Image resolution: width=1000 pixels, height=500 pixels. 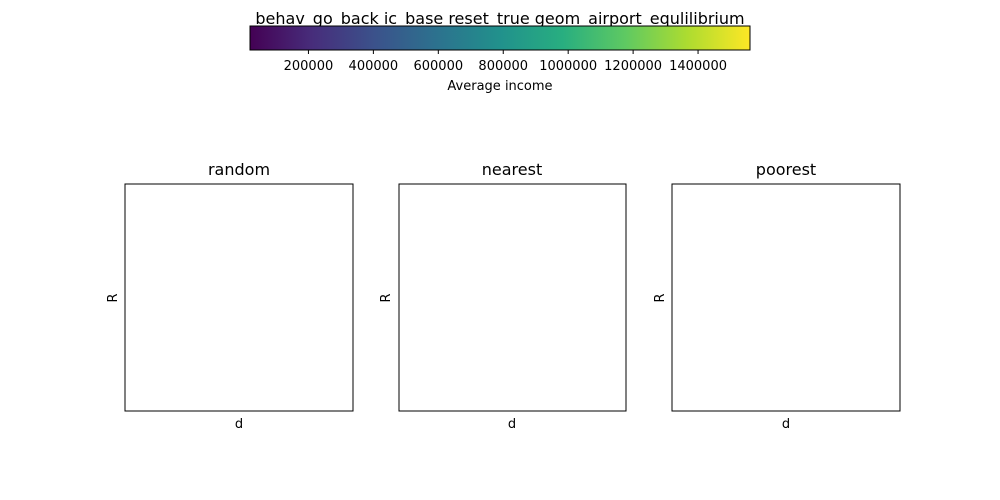 I want to click on colorbar-tick-label: 1200000, so click(x=633, y=66).